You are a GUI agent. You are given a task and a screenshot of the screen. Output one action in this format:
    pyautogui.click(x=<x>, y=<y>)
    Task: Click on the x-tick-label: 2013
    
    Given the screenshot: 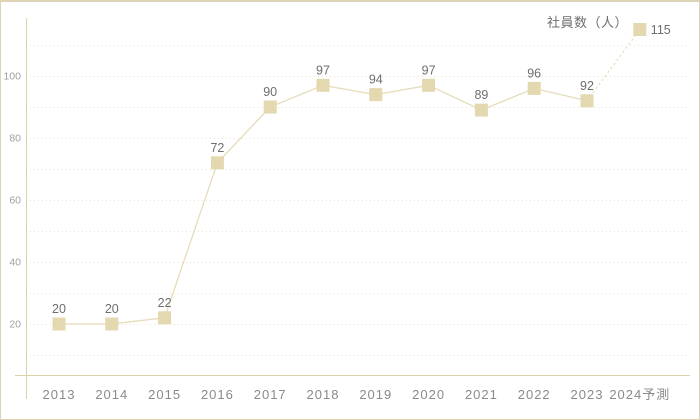 What is the action you would take?
    pyautogui.click(x=59, y=394)
    